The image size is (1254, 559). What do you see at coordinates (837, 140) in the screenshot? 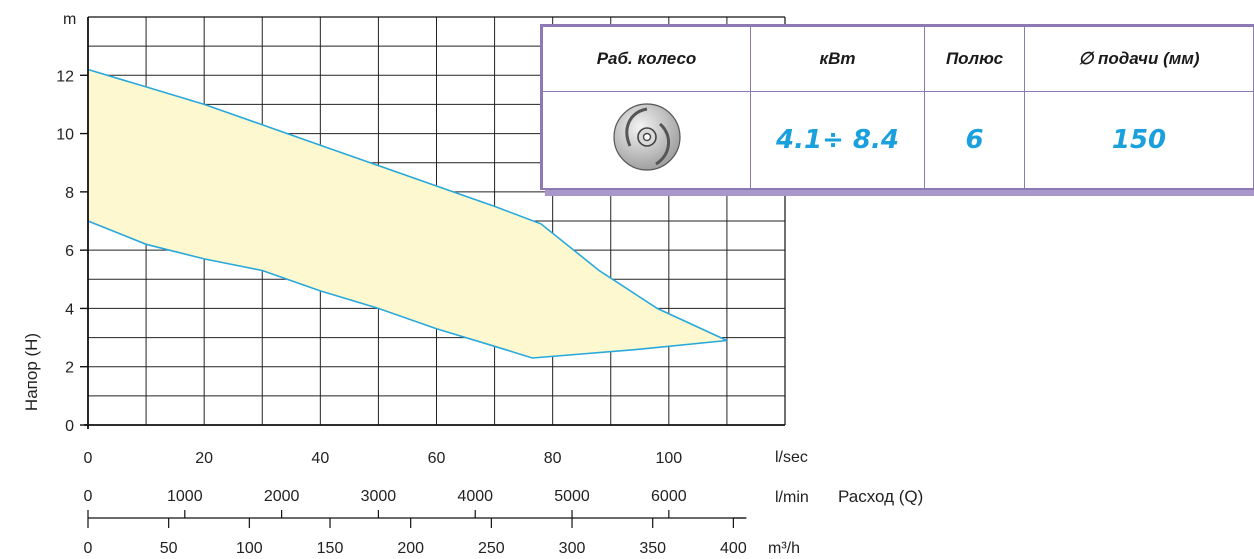
I see `power-value: 4.1÷ 8.4` at bounding box center [837, 140].